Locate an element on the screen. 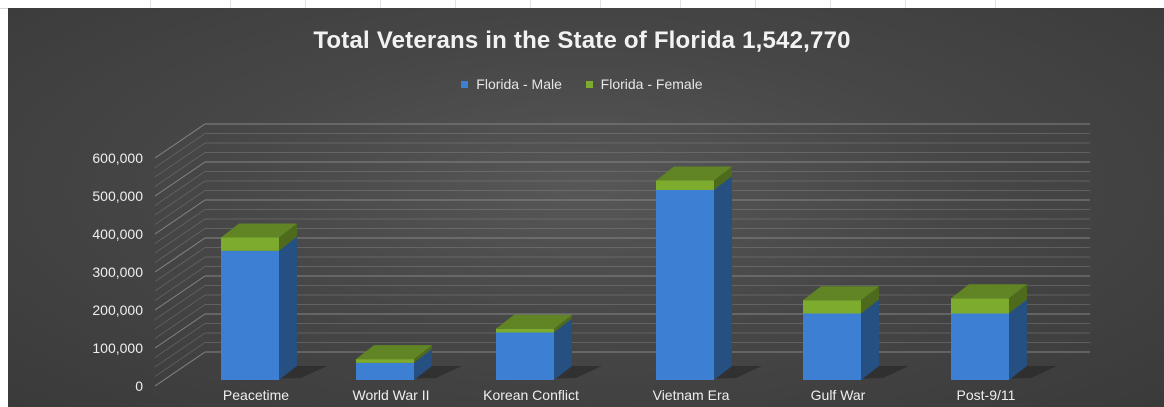 The image size is (1164, 407). legend: Florida - Male Florida - Female is located at coordinates (582, 84).